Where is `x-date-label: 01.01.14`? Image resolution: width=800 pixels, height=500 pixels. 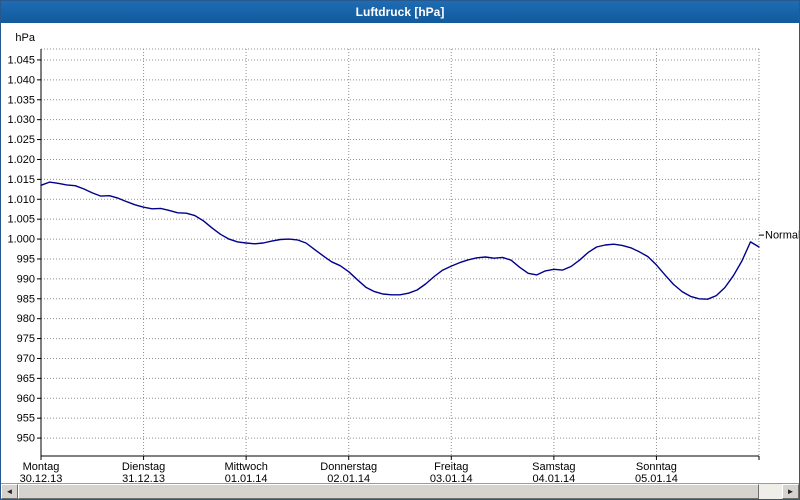
x-date-label: 01.01.14 is located at coordinates (246, 478).